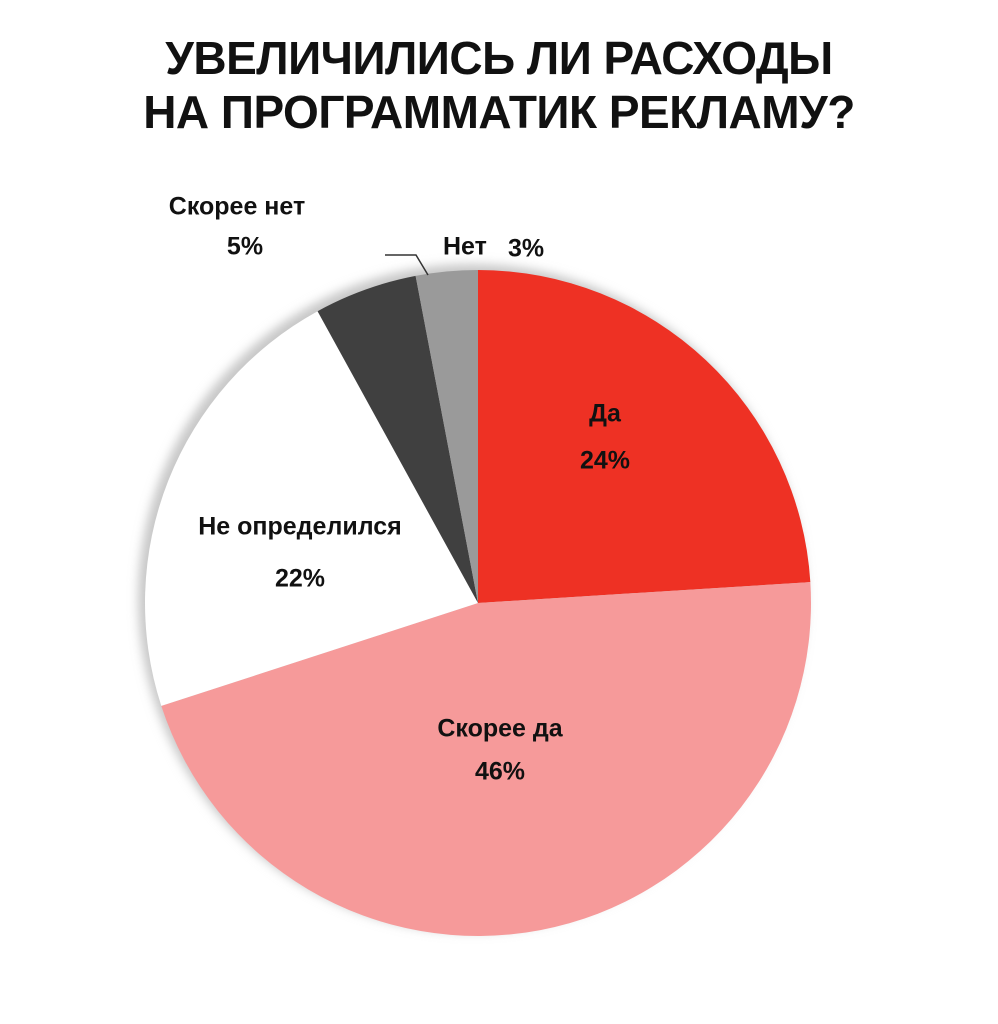 The height and width of the screenshot is (1024, 998). What do you see at coordinates (605, 461) in the screenshot?
I see `value-label: 24%` at bounding box center [605, 461].